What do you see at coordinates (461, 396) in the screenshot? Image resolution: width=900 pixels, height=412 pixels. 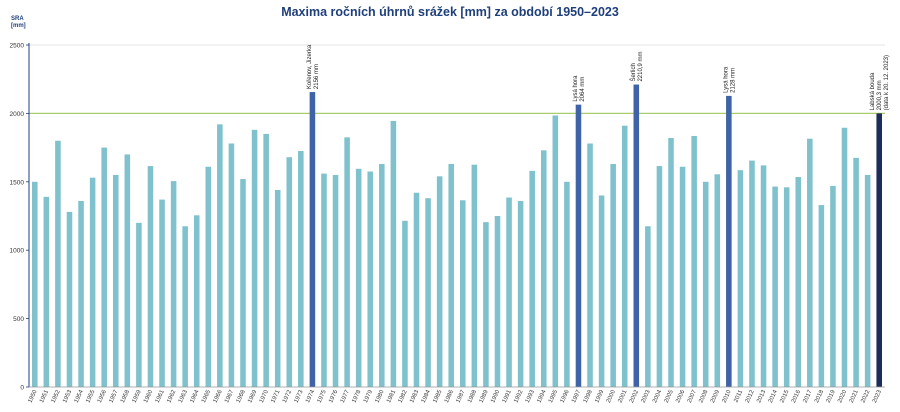 I see `x-tick-label-1987: 1987` at bounding box center [461, 396].